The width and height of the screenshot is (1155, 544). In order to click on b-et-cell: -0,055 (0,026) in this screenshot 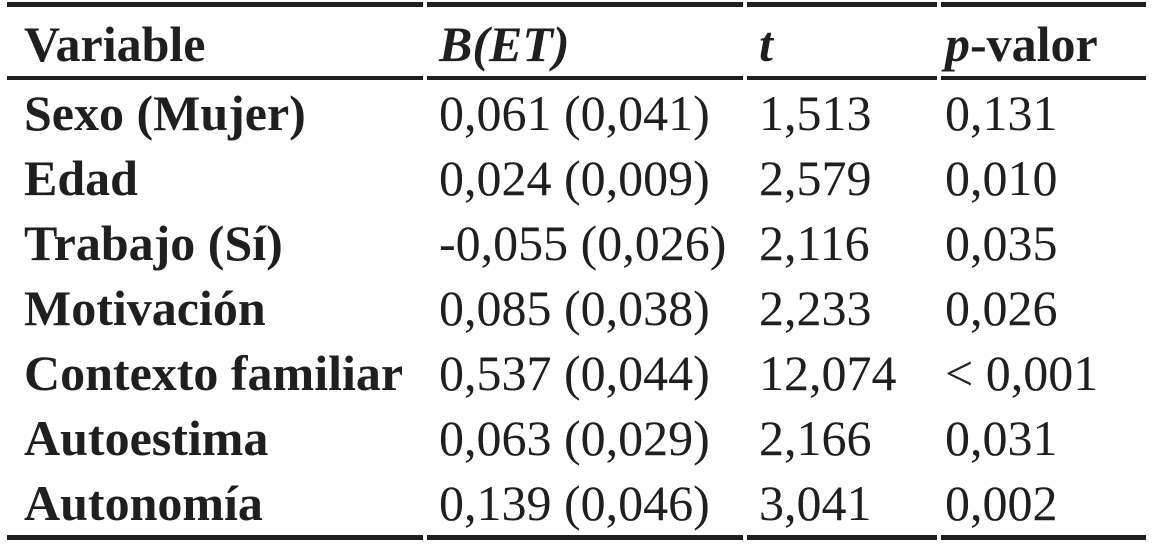, I will do `click(583, 242)`.